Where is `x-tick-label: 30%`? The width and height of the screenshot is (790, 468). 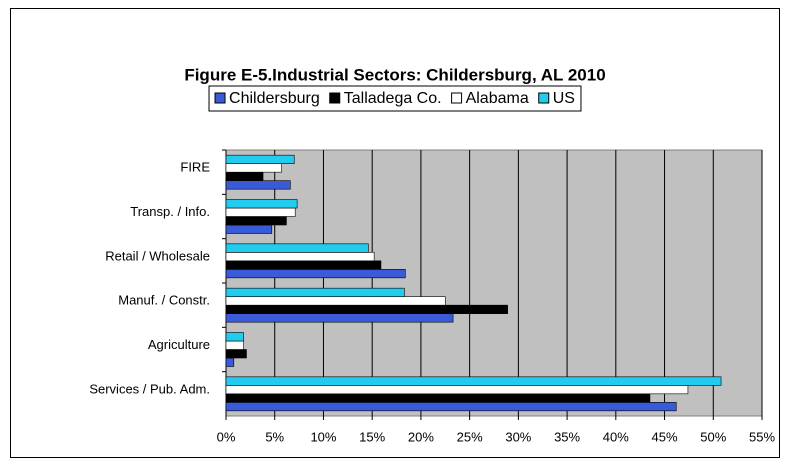 x-tick-label: 30% is located at coordinates (518, 436).